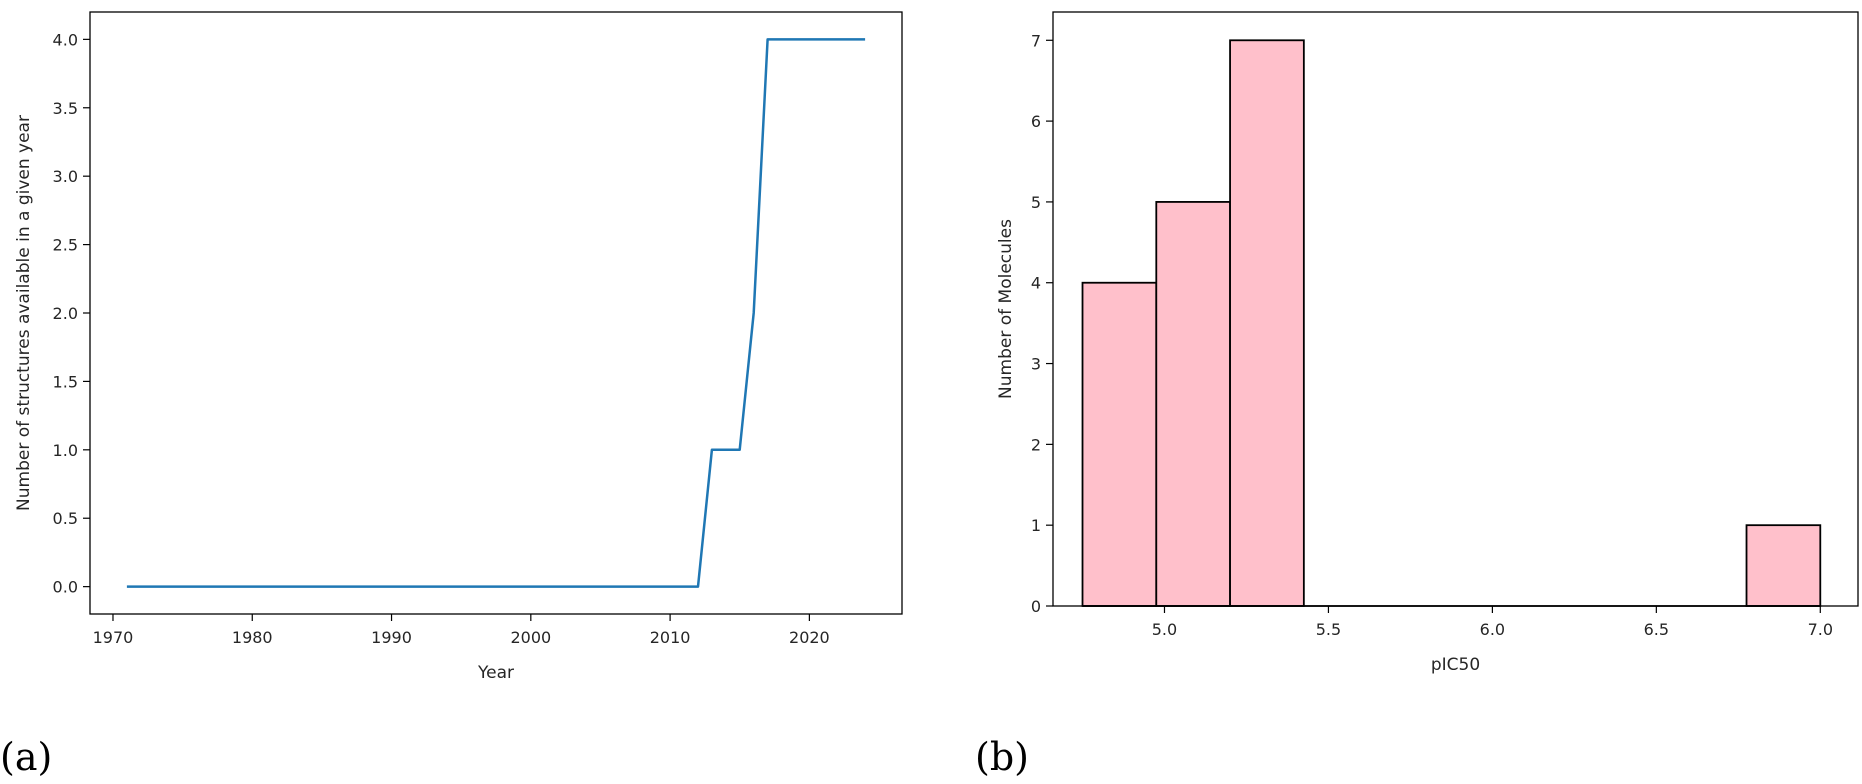 Image resolution: width=1862 pixels, height=784 pixels. What do you see at coordinates (1036, 364) in the screenshot?
I see `chart-b-y-tick-label: 3` at bounding box center [1036, 364].